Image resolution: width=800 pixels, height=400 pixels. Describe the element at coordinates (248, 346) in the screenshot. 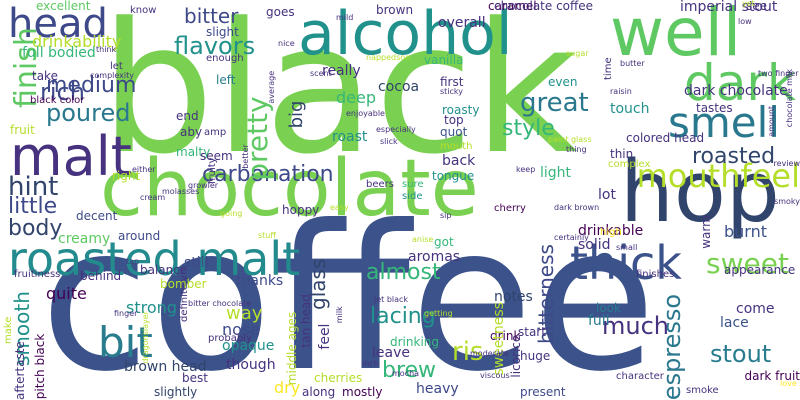

I see `word-opaque: opaque` at that location.